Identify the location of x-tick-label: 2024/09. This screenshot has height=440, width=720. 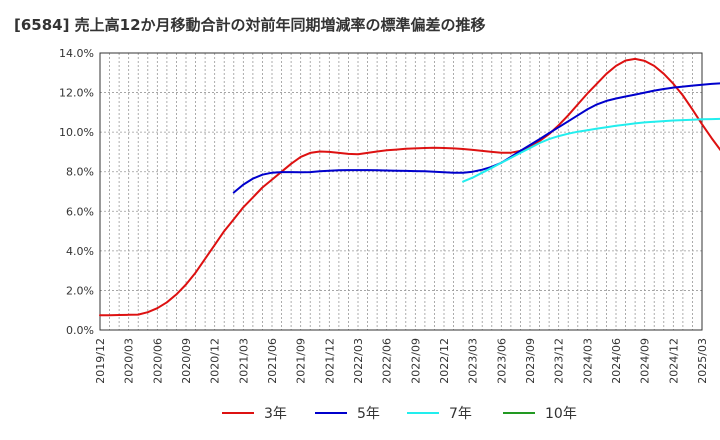
(645, 361).